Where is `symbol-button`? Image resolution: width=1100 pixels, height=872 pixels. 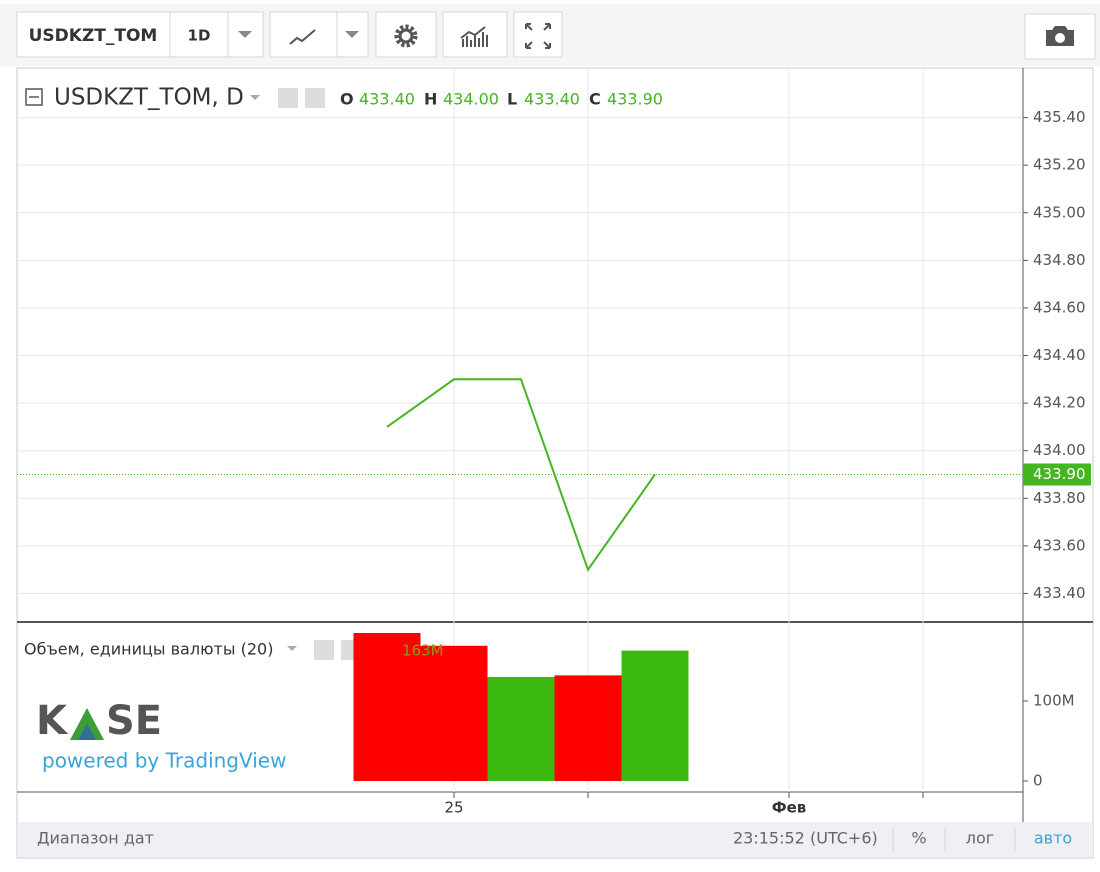 symbol-button is located at coordinates (93, 34).